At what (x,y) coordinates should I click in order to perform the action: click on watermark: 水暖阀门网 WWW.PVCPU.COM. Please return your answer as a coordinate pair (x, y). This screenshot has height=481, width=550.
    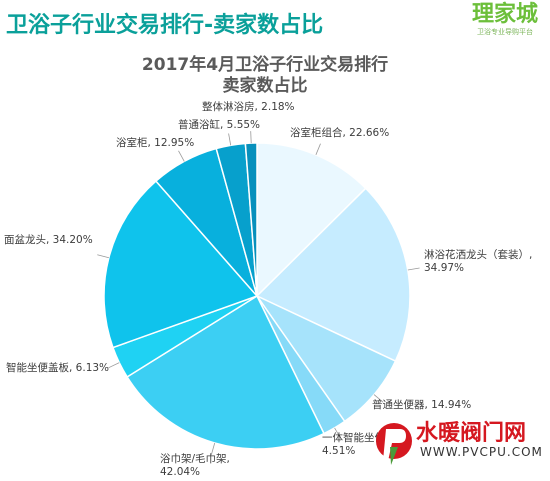
    Looking at the image, I should click on (459, 445).